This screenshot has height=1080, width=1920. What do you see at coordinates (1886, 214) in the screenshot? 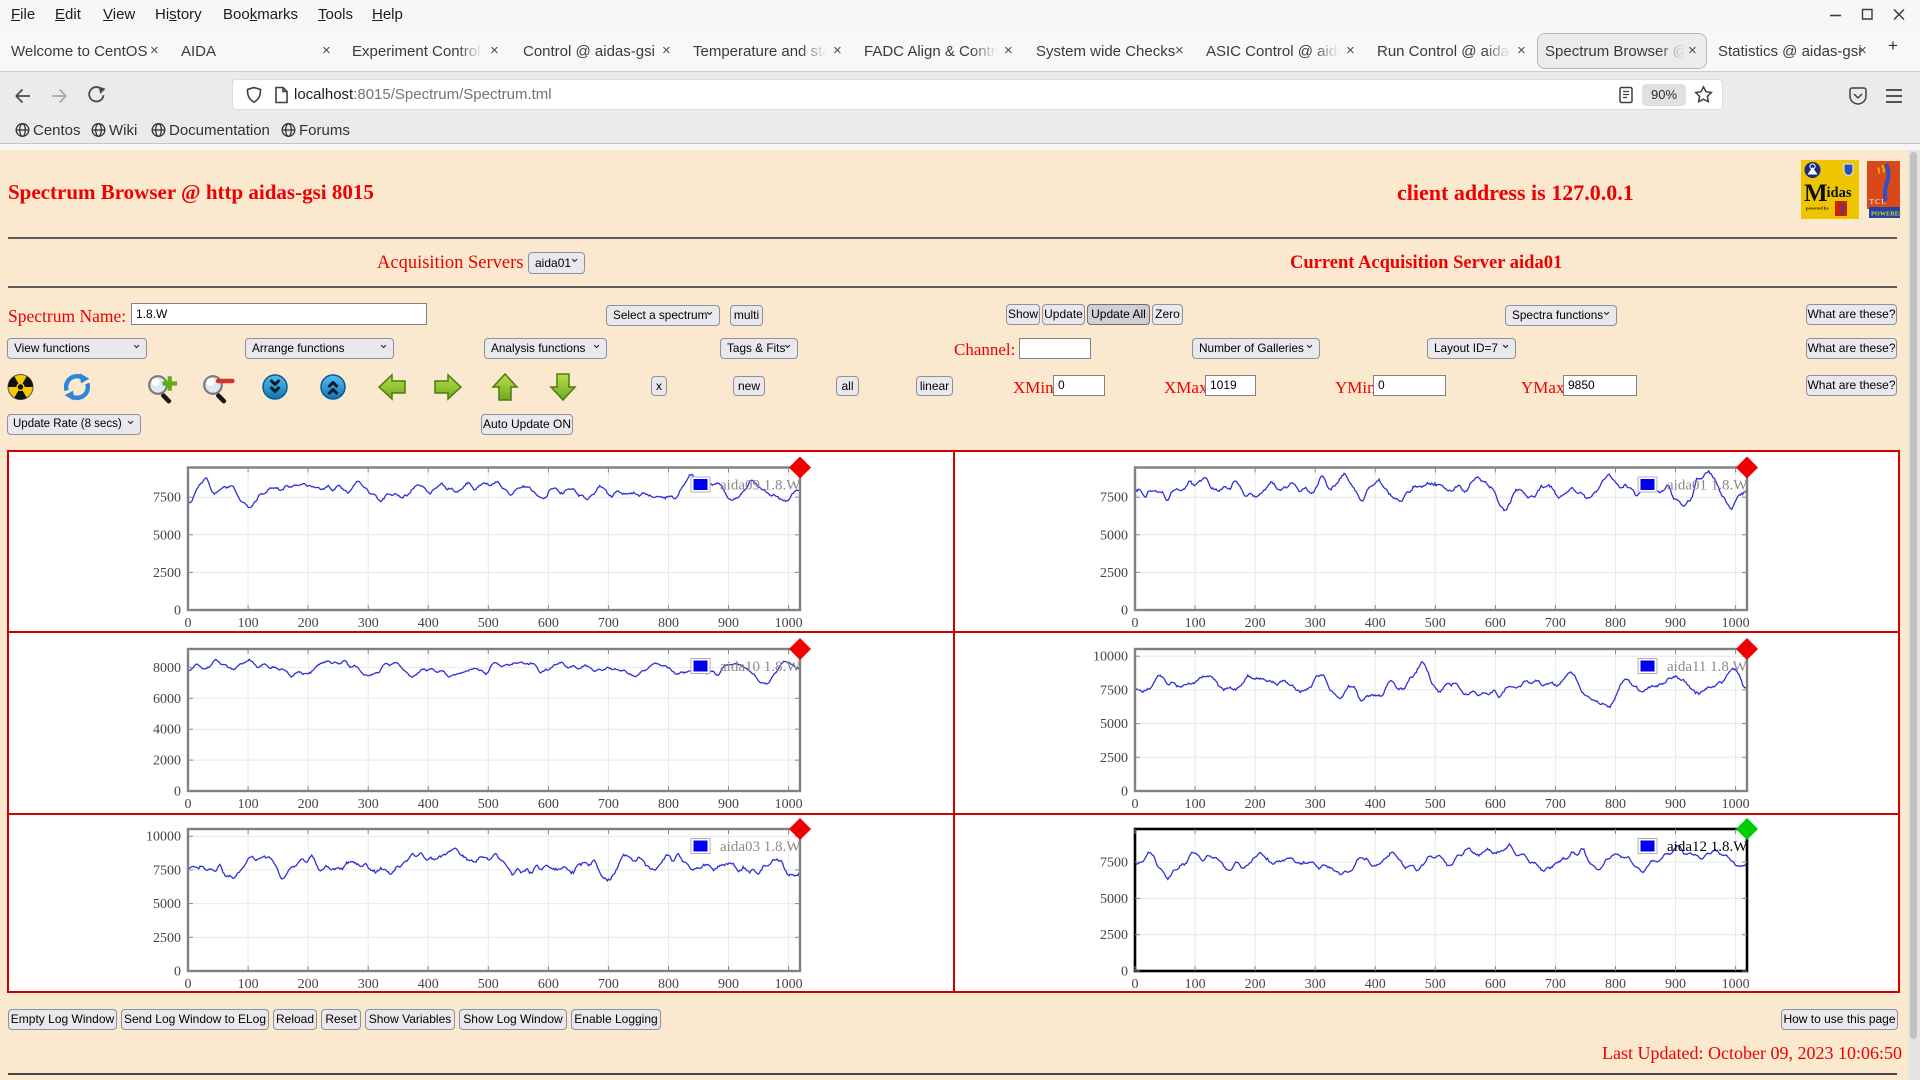
I see `svg-text: POWERED` at bounding box center [1886, 214].